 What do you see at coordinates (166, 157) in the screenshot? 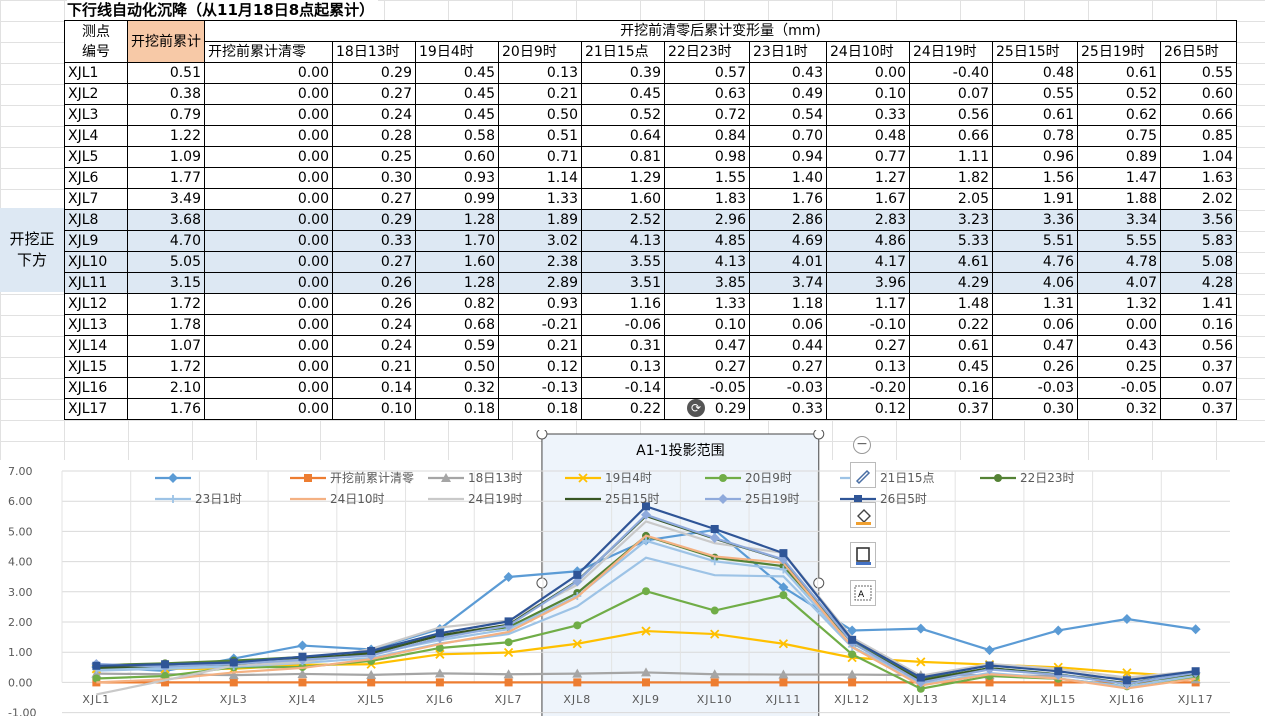
I see `acc-cell: 1.09` at bounding box center [166, 157].